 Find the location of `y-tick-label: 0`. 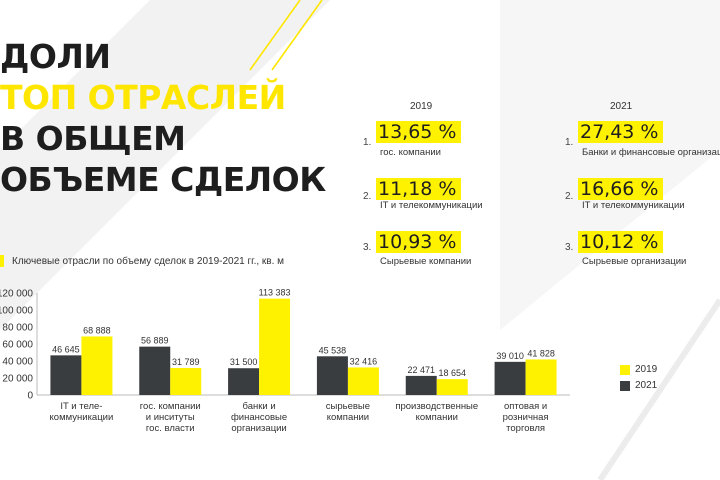

y-tick-label: 0 is located at coordinates (30, 396).